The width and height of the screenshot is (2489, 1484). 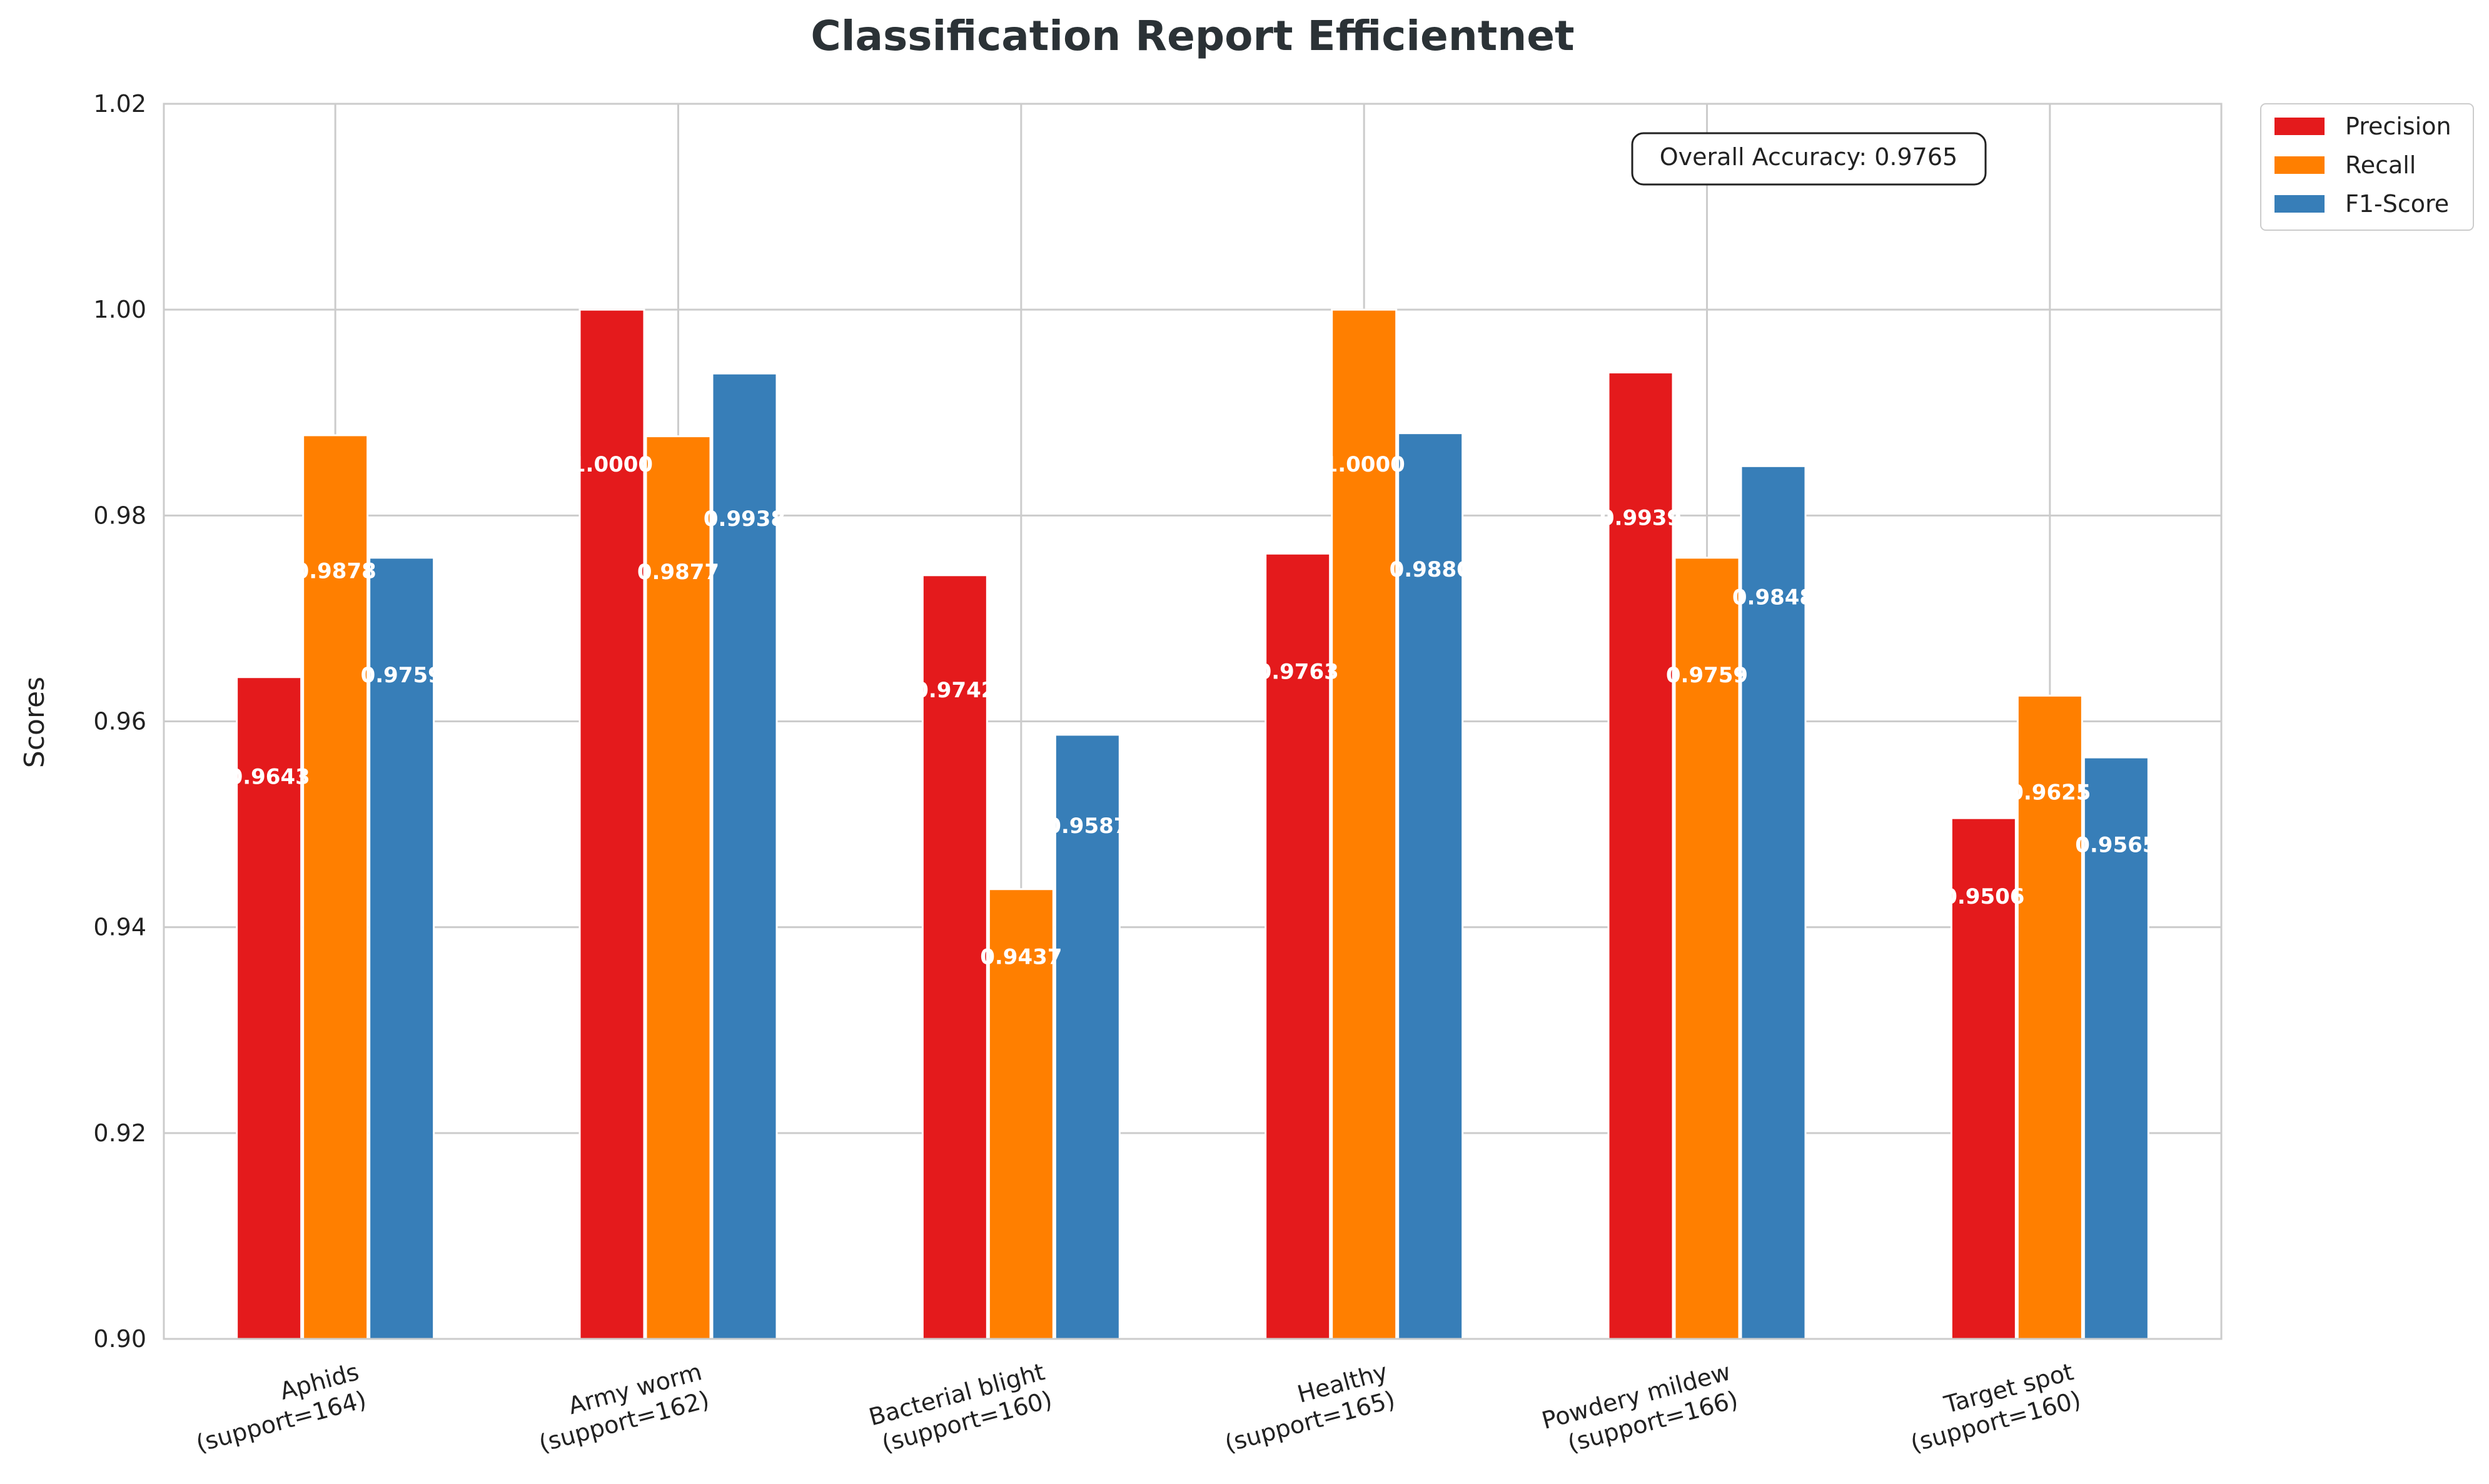 I want to click on accuracy-text: Overall Accuracy: 0.9765, so click(x=1809, y=157).